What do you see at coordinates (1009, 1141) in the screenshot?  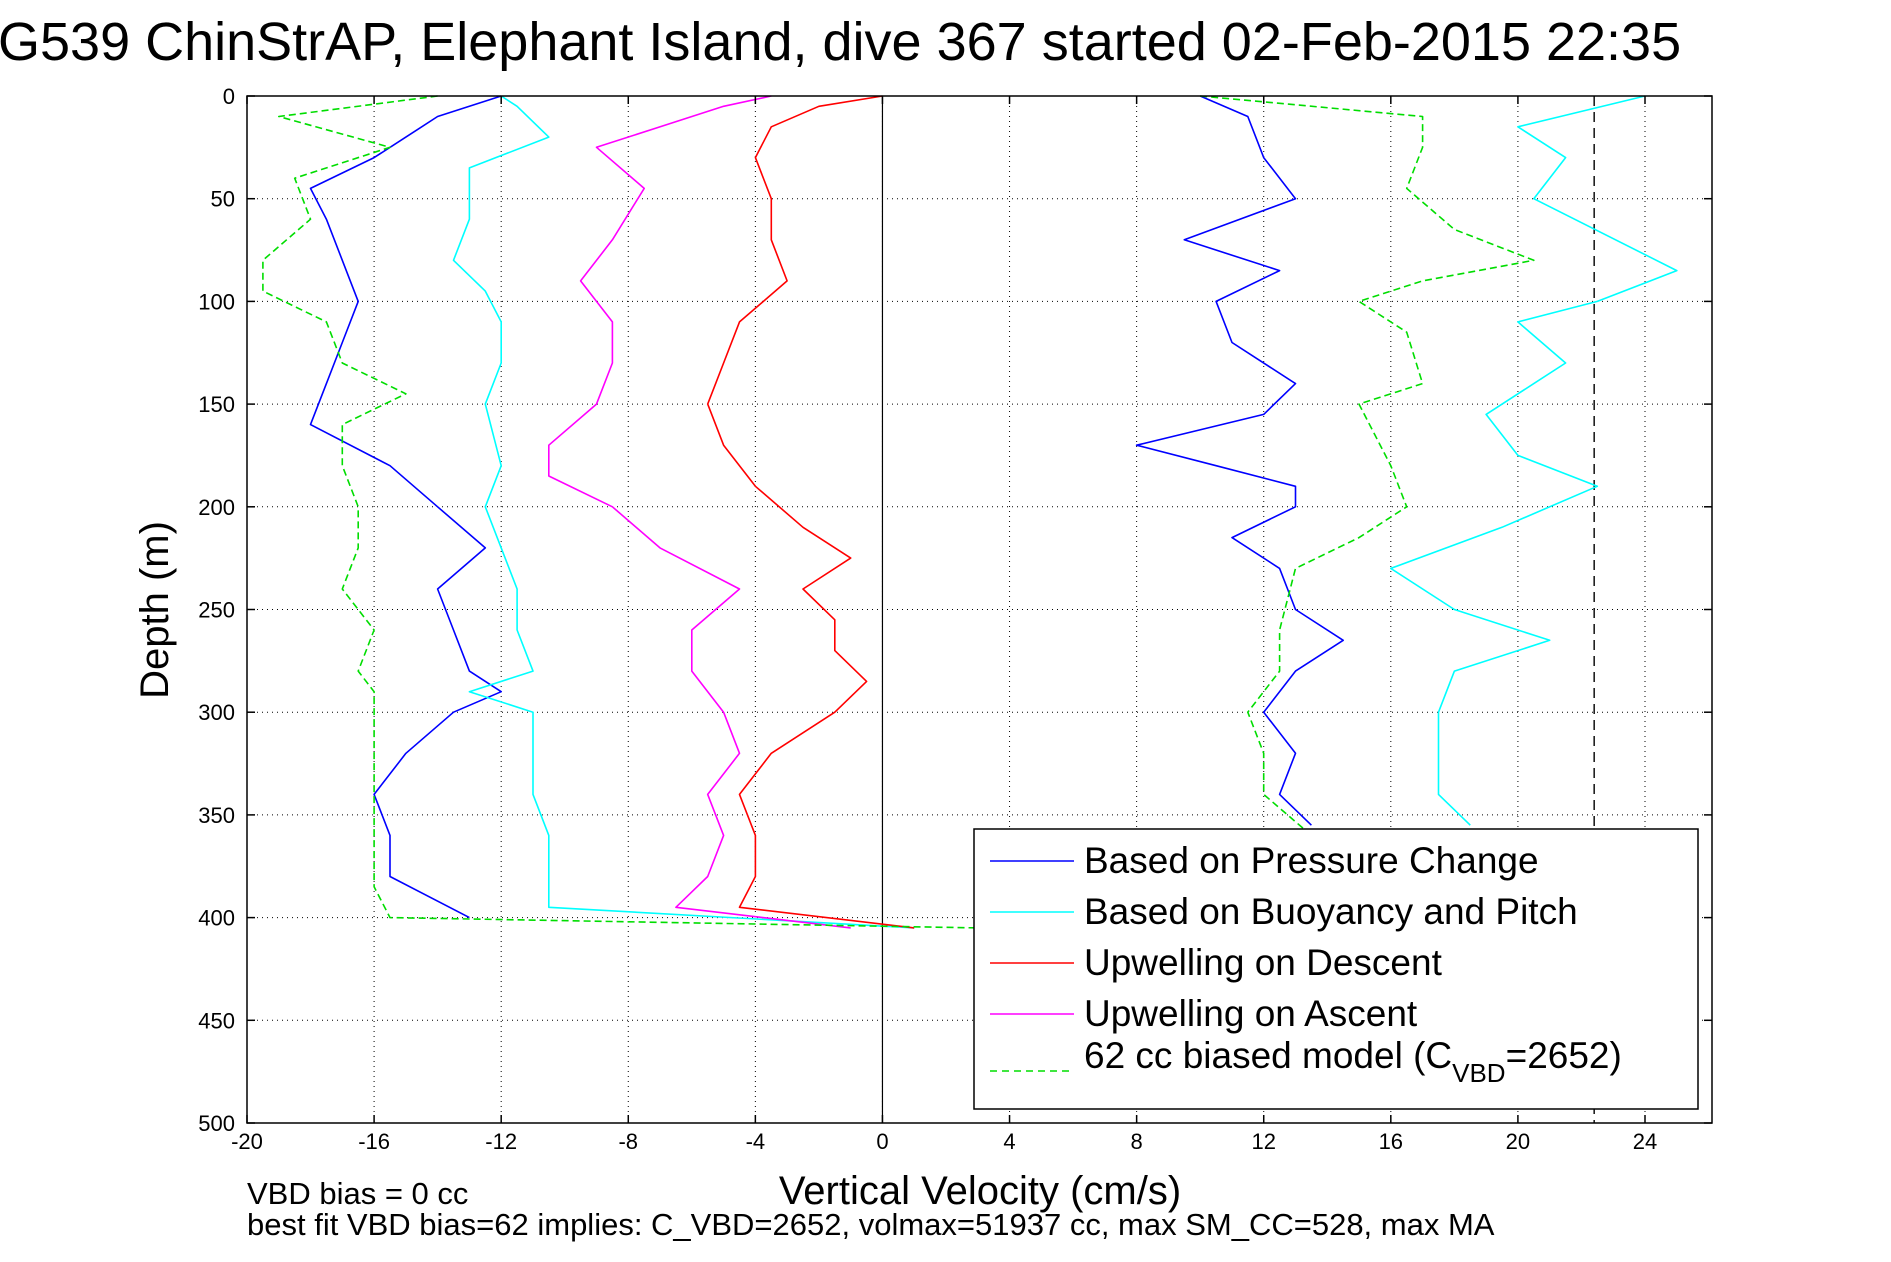 I see `x-tick-label: 4` at bounding box center [1009, 1141].